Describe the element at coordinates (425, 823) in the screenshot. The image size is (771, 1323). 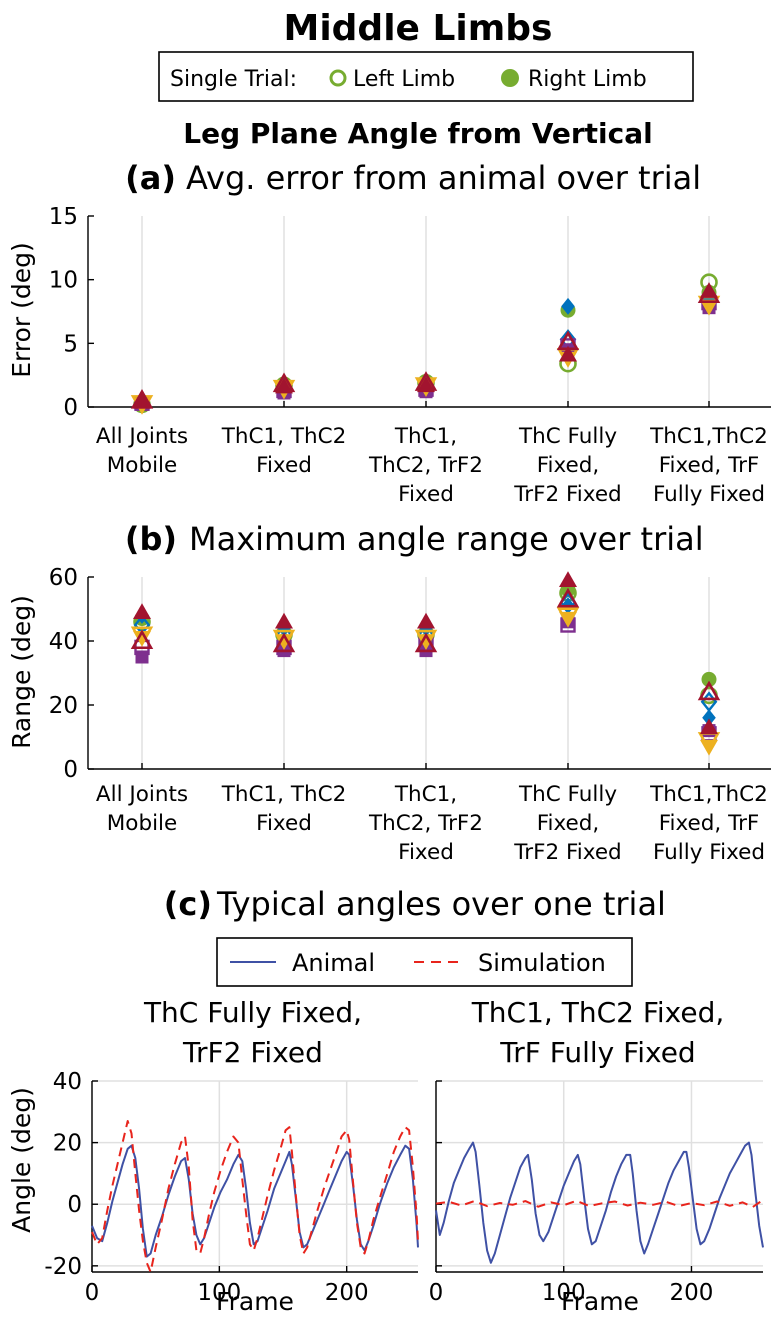
I see `panel-b-category-label-2-line-1: ThC2, TrF2` at that location.